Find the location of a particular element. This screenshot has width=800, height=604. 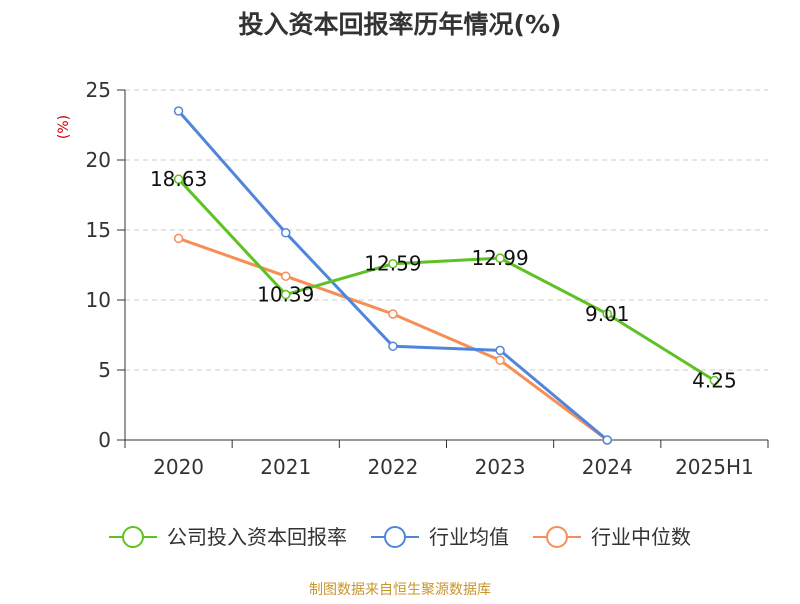

y-tick-label: 15 is located at coordinates (98, 230).